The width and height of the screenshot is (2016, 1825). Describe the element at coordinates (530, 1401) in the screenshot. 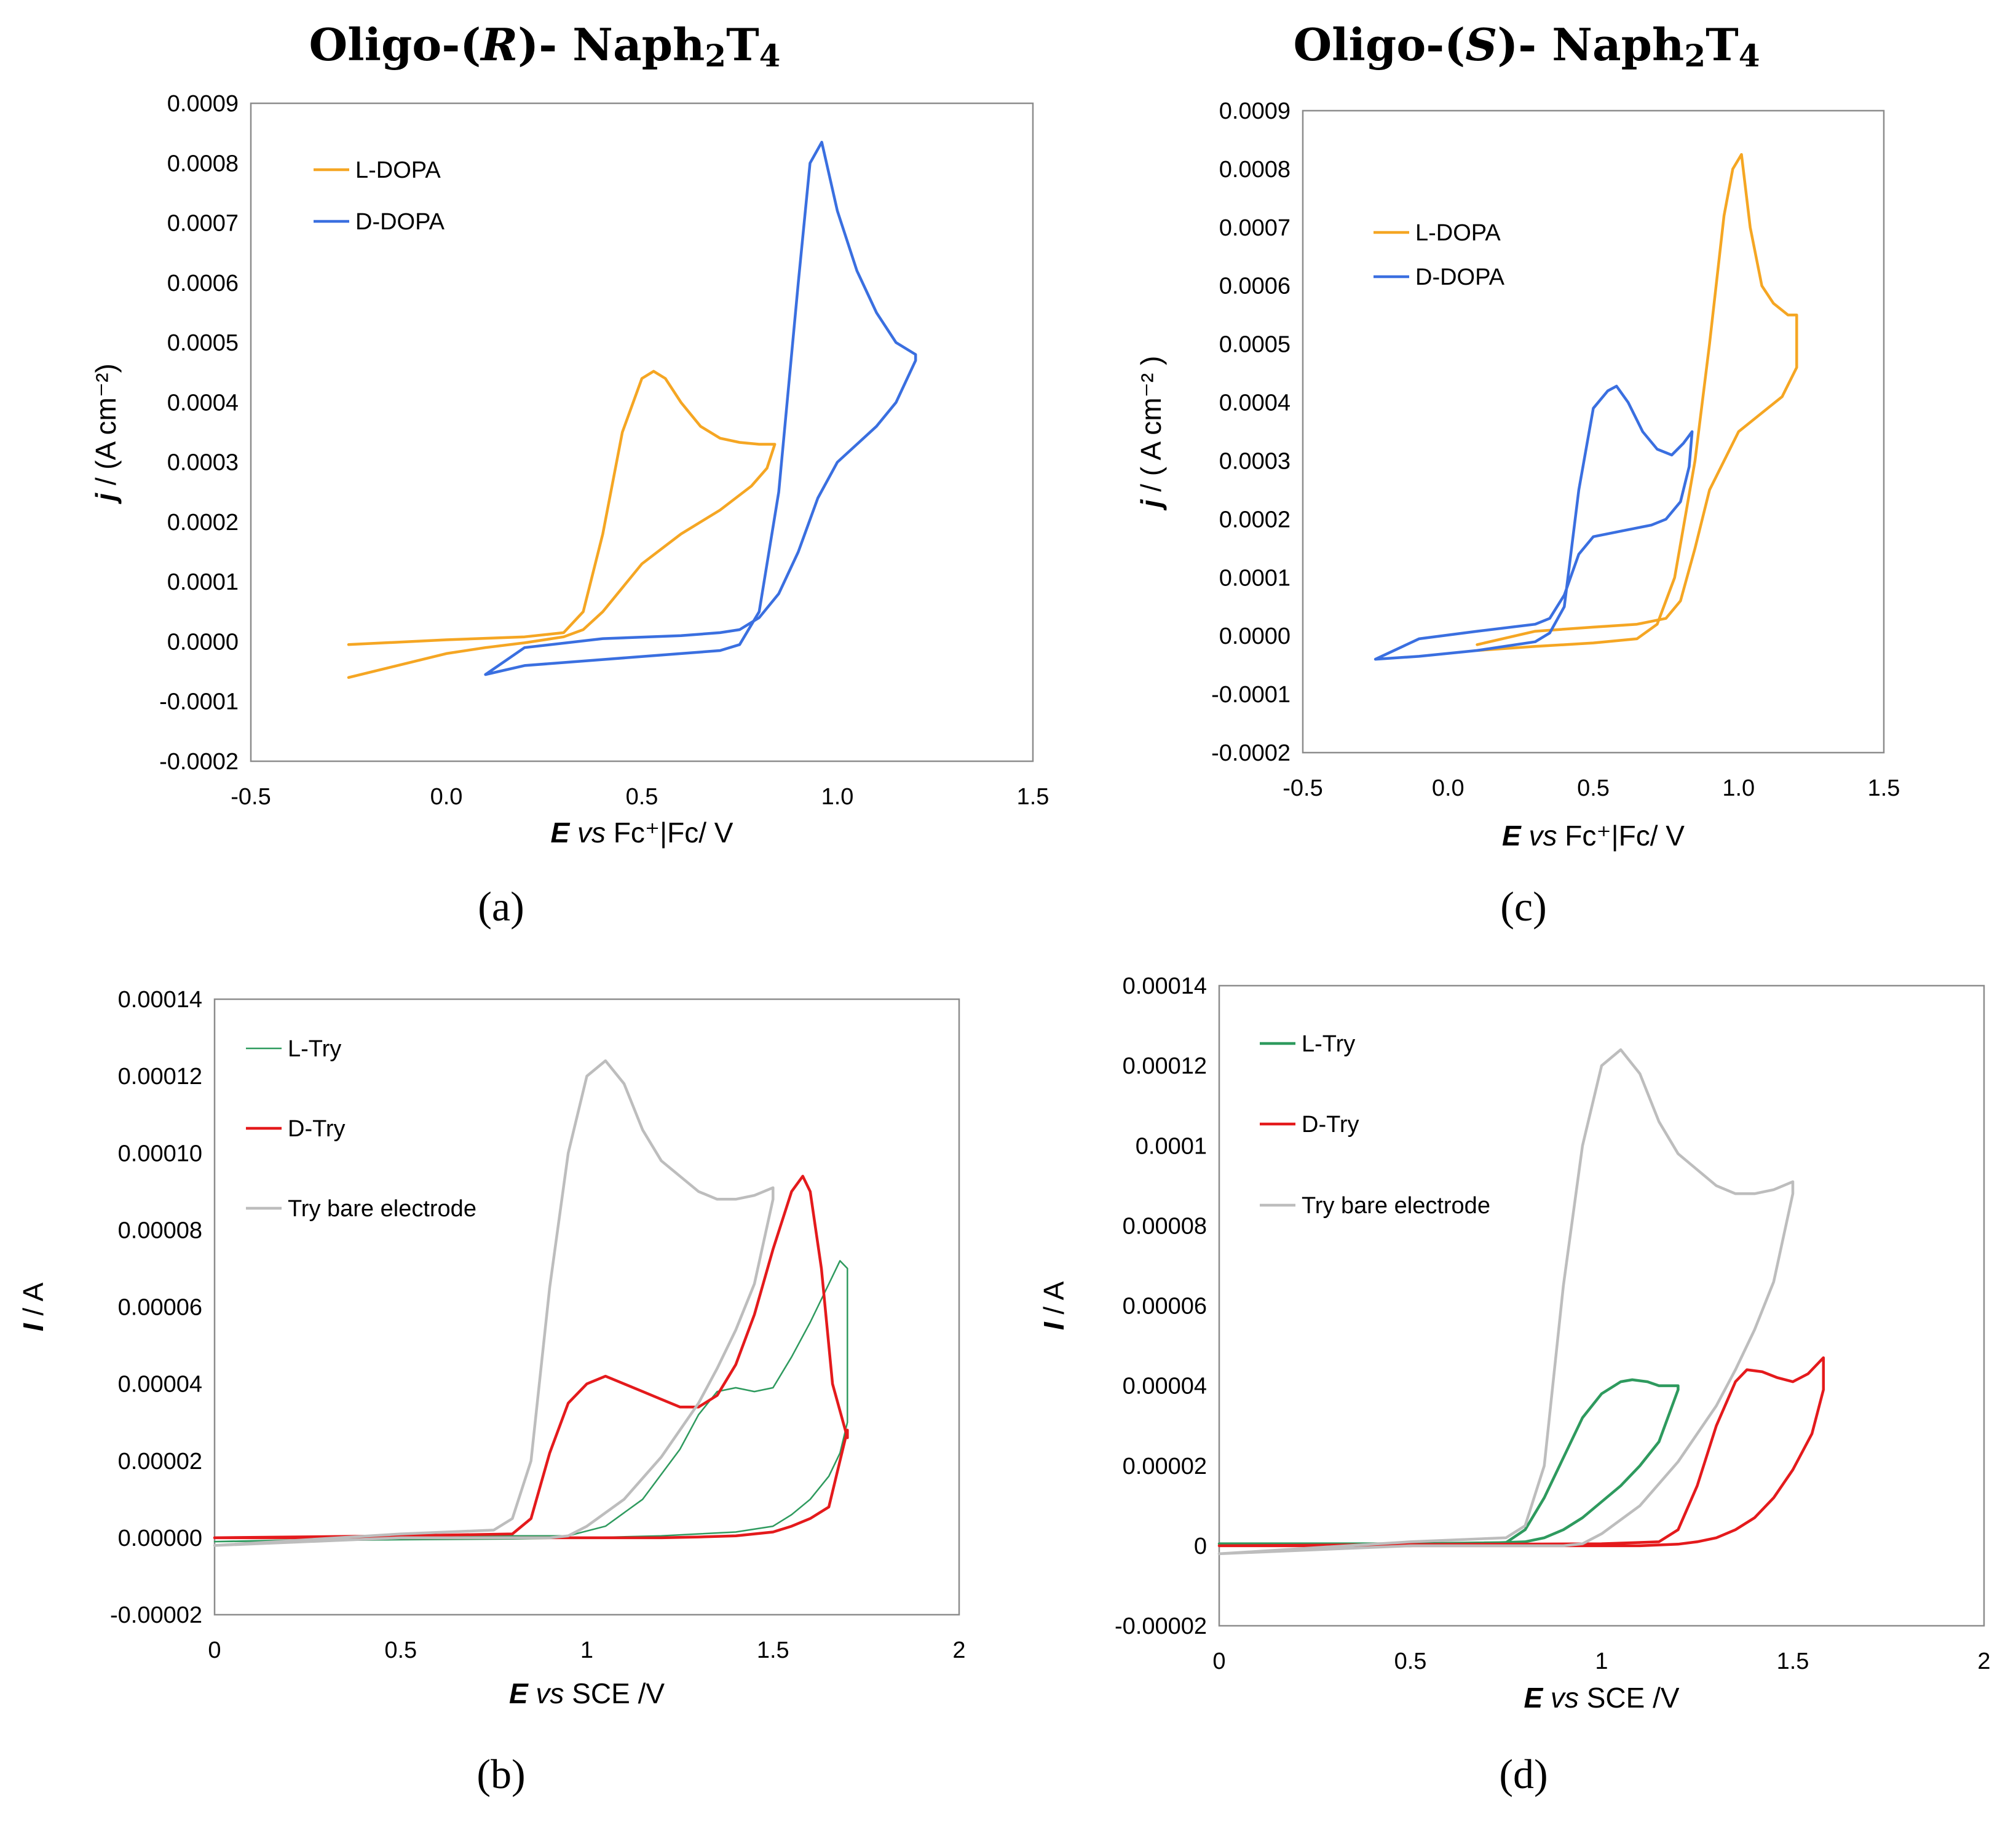

I see `series-line-l-try` at that location.